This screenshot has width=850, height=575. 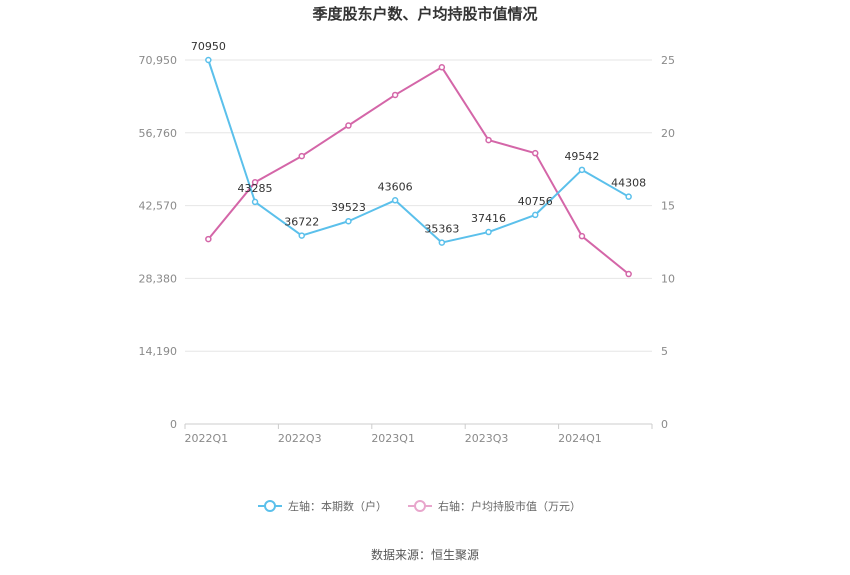 What do you see at coordinates (255, 188) in the screenshot?
I see `data-label: 43285` at bounding box center [255, 188].